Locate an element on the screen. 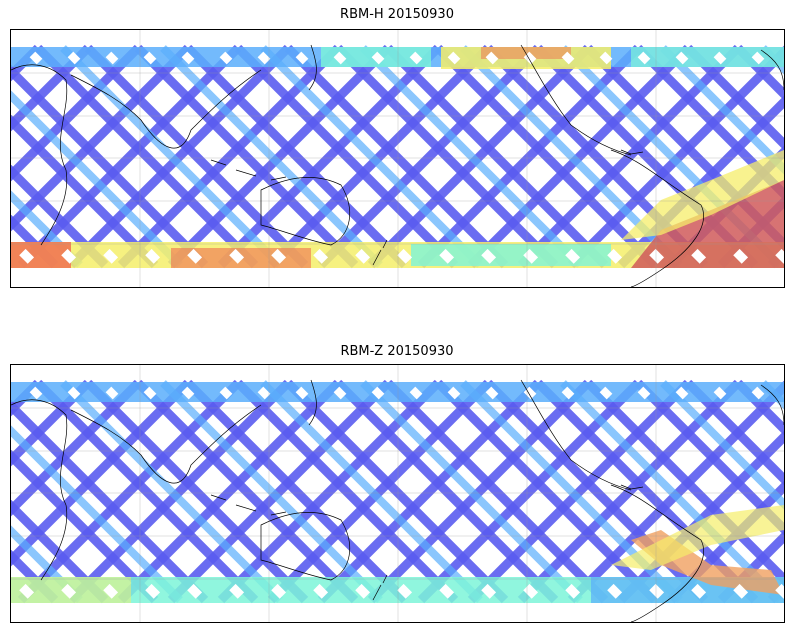 This screenshot has height=633, width=794. panel-title: RBM-Z 20150930 is located at coordinates (397, 351).